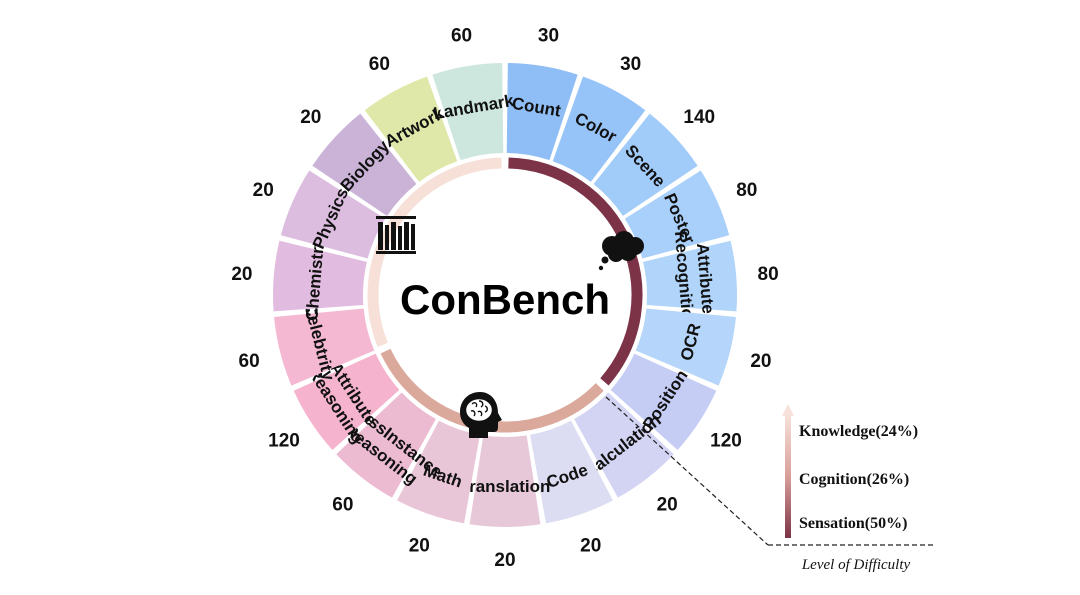 This screenshot has height=595, width=1080. I want to click on segment-landmark, so click(468, 112).